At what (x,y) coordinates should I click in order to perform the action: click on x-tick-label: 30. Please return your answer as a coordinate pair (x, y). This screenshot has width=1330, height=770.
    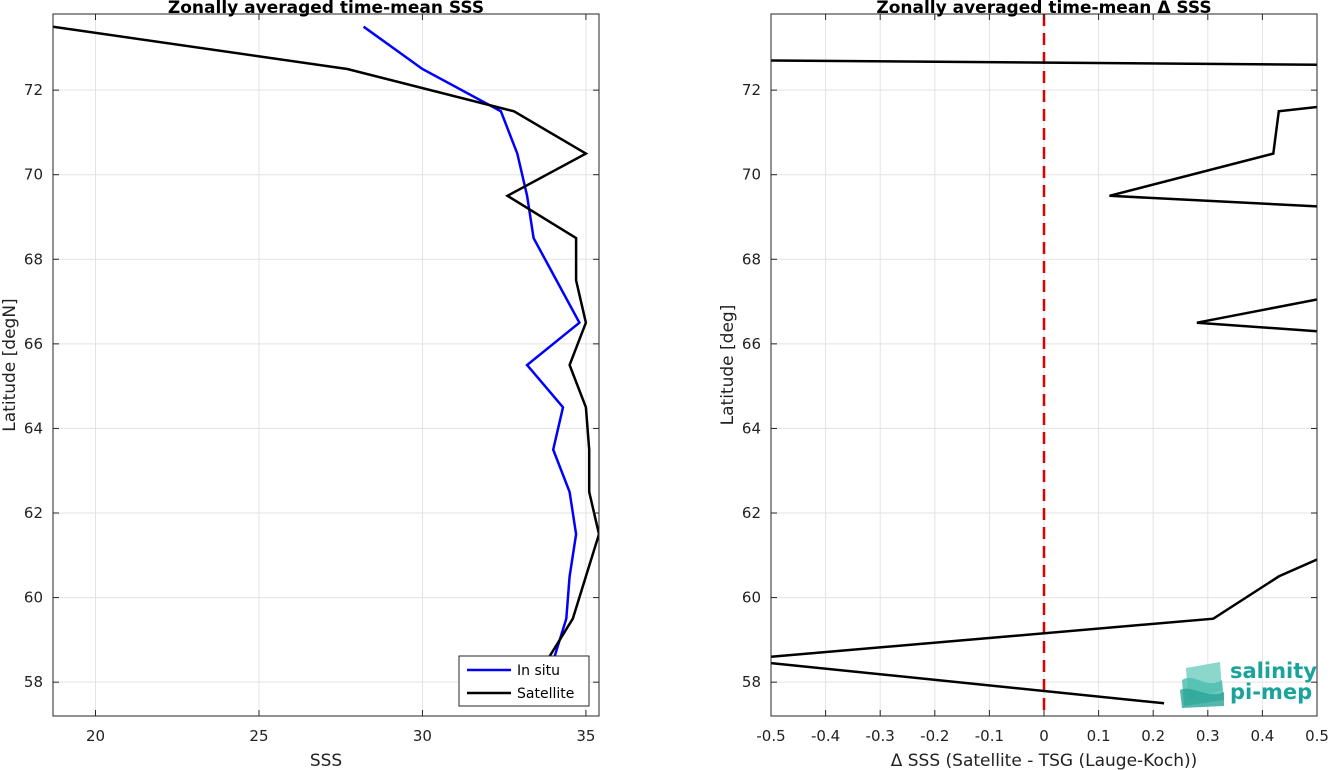
    Looking at the image, I should click on (422, 736).